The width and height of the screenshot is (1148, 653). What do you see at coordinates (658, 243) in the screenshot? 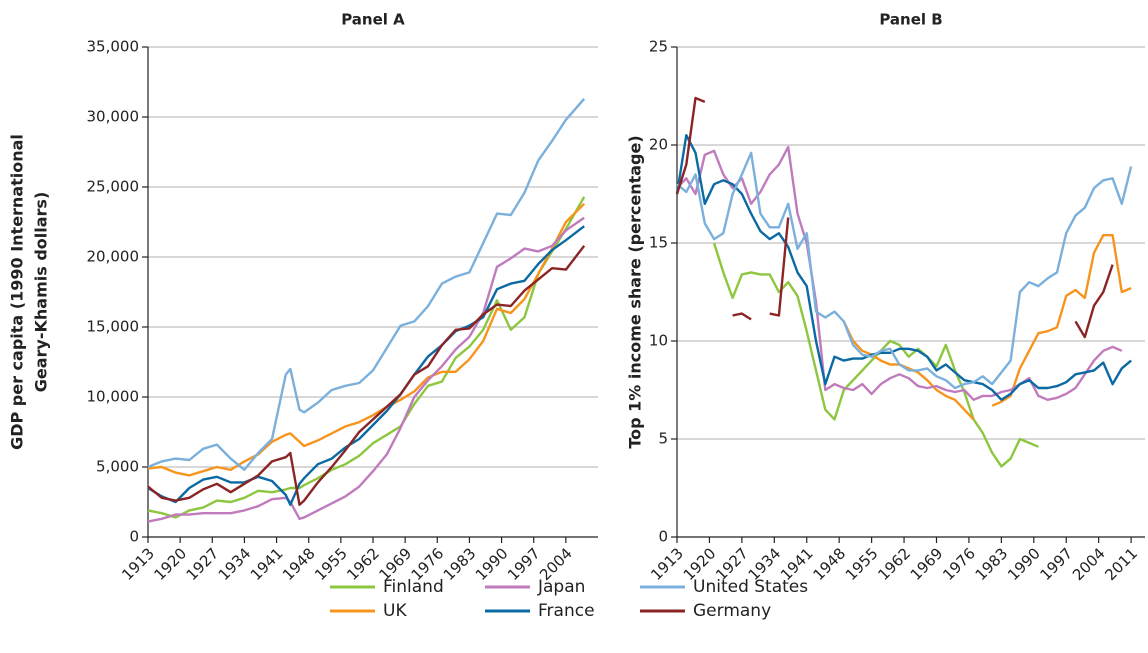
I see `y-tick-label: 15` at bounding box center [658, 243].